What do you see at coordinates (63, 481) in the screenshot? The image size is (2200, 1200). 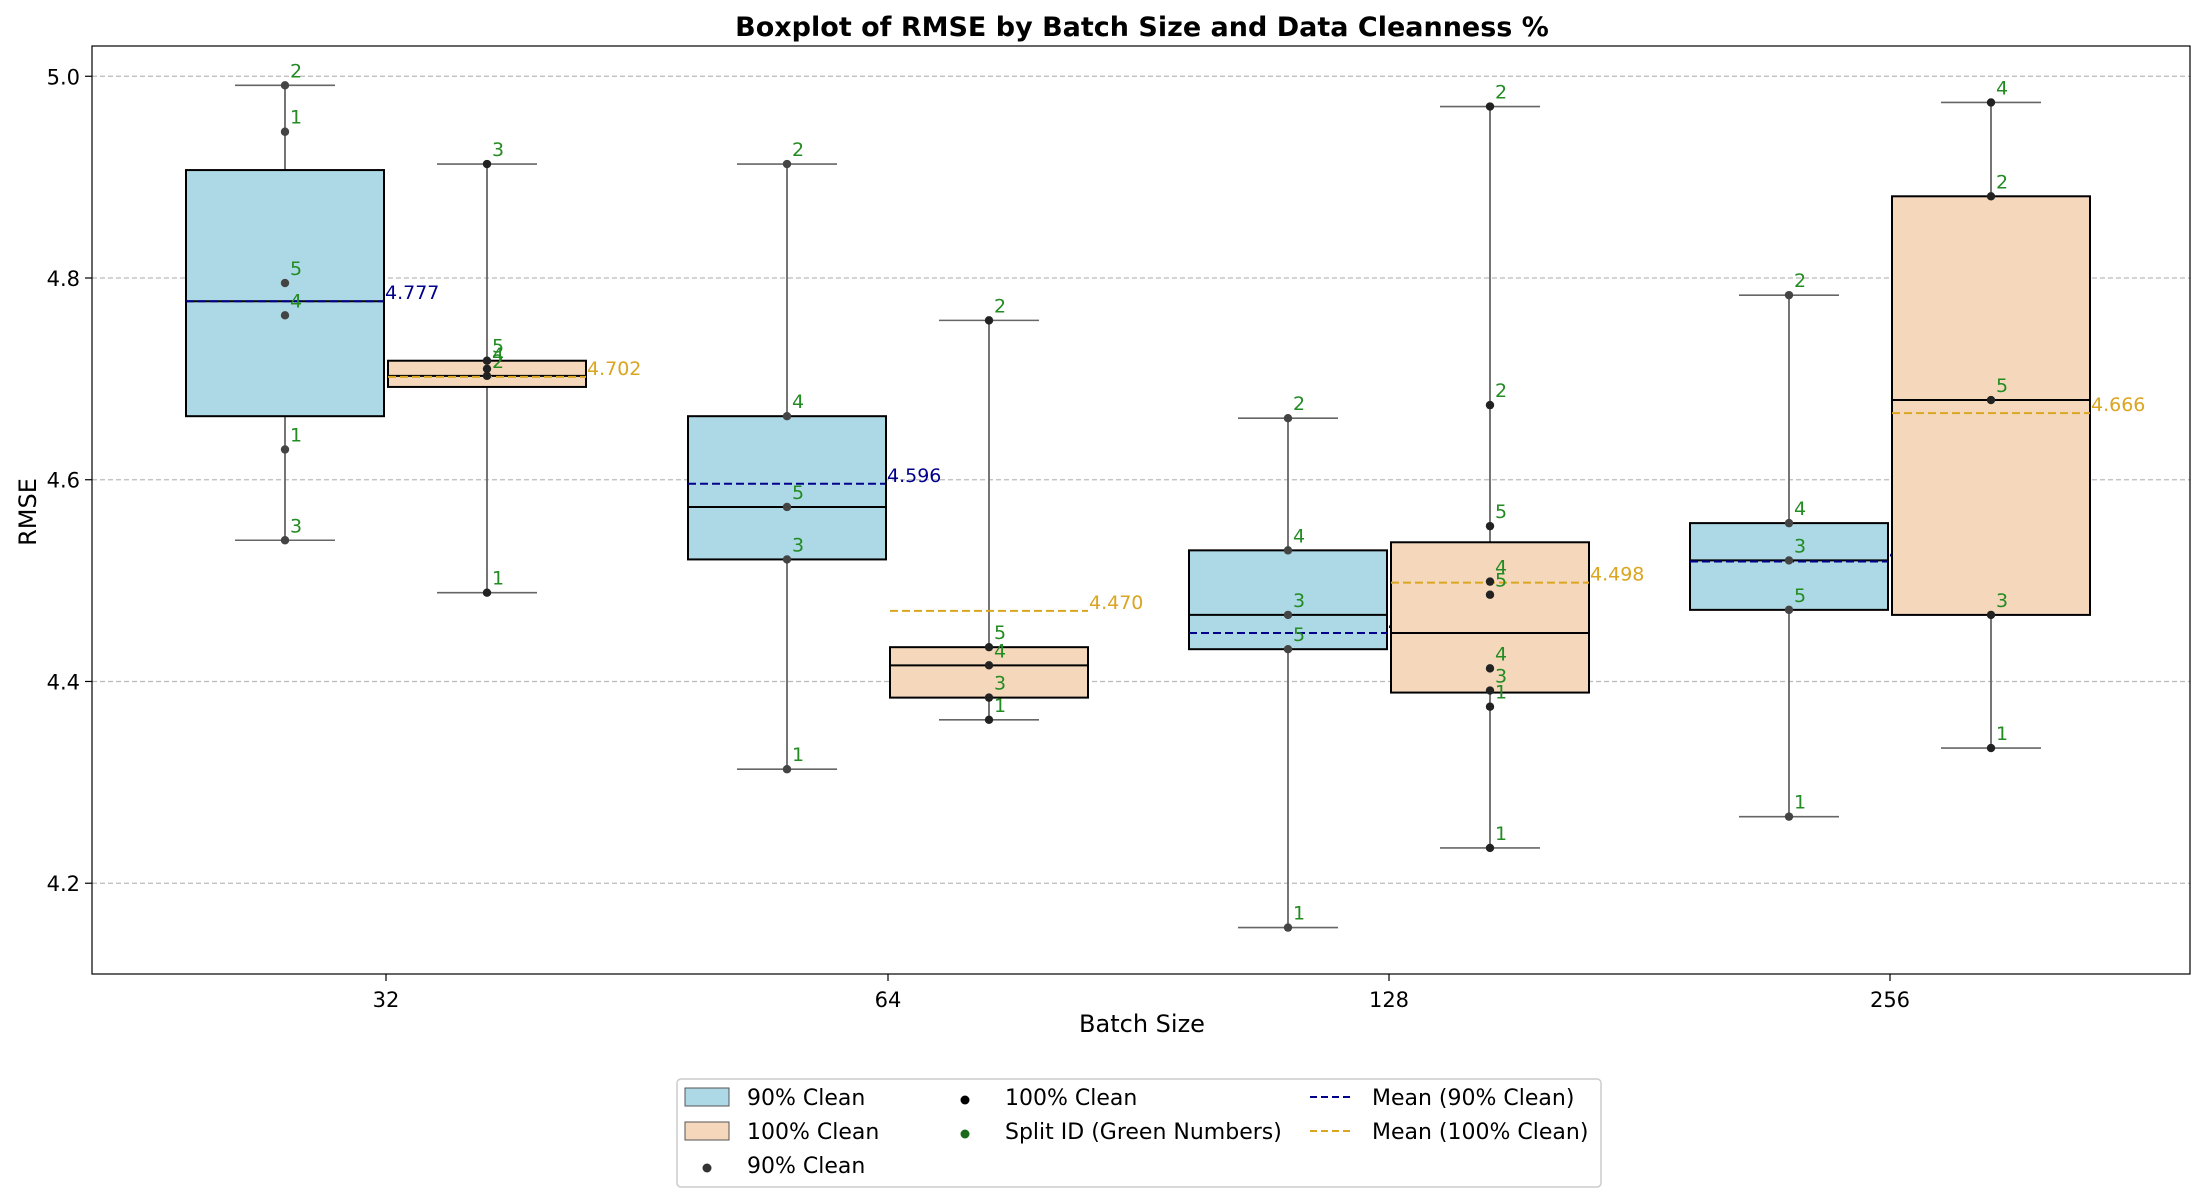 I see `y-tick-label: 4.6` at bounding box center [63, 481].